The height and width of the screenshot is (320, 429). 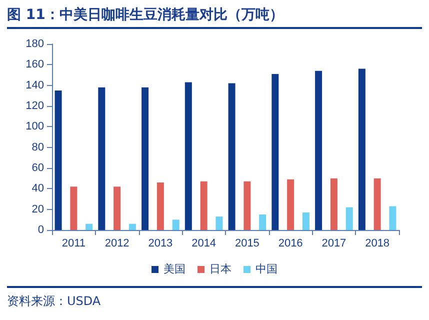 What do you see at coordinates (35, 85) in the screenshot?
I see `y-tick-label: 140` at bounding box center [35, 85].